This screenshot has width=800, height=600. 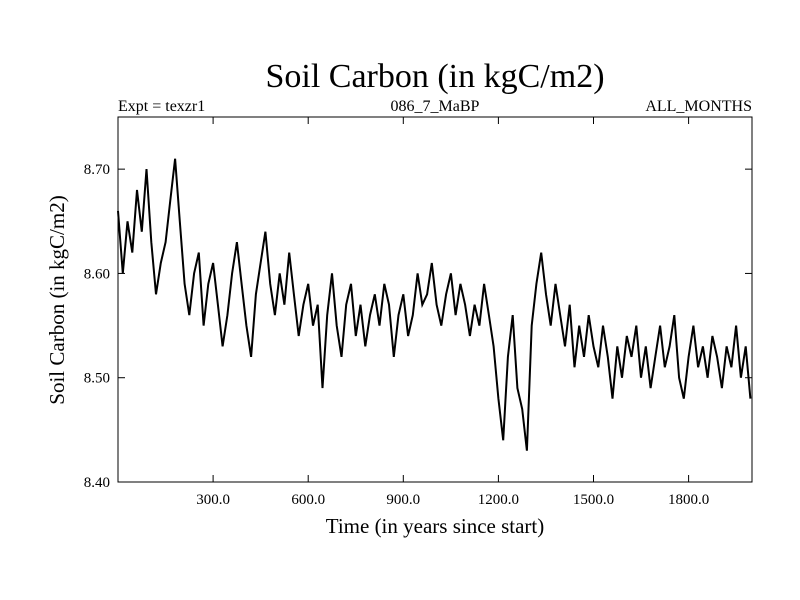 What do you see at coordinates (403, 500) in the screenshot?
I see `x-tick-label: 900.0` at bounding box center [403, 500].